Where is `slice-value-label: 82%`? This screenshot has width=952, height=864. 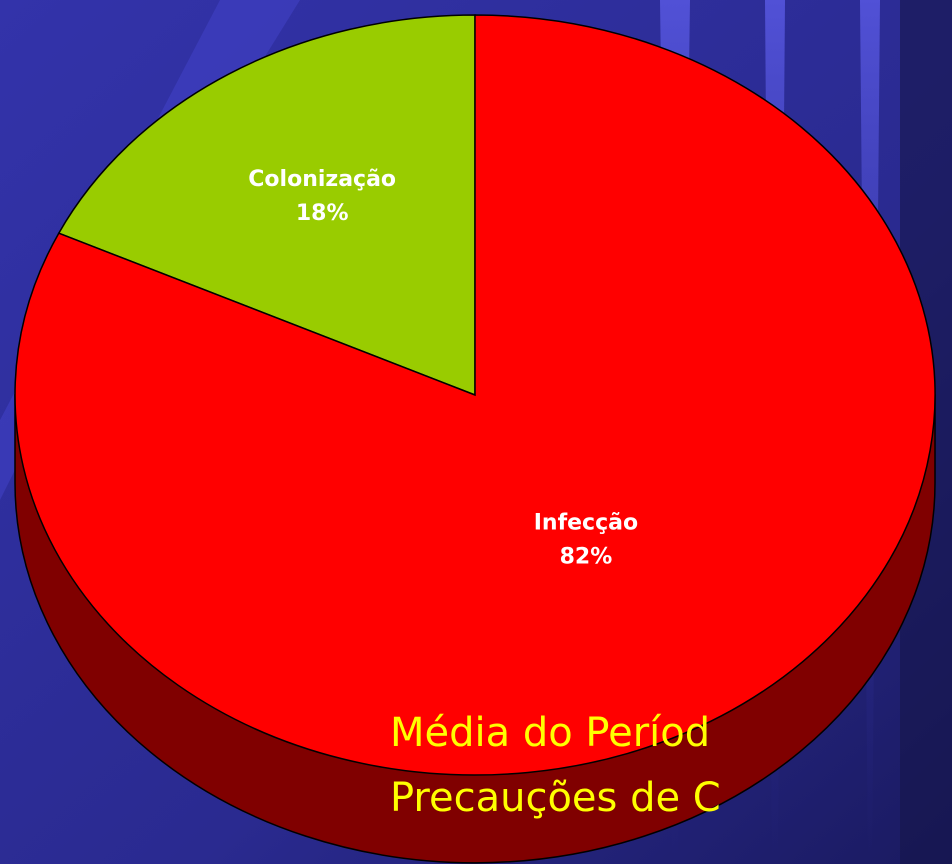
slice-value-label: 82% is located at coordinates (586, 556).